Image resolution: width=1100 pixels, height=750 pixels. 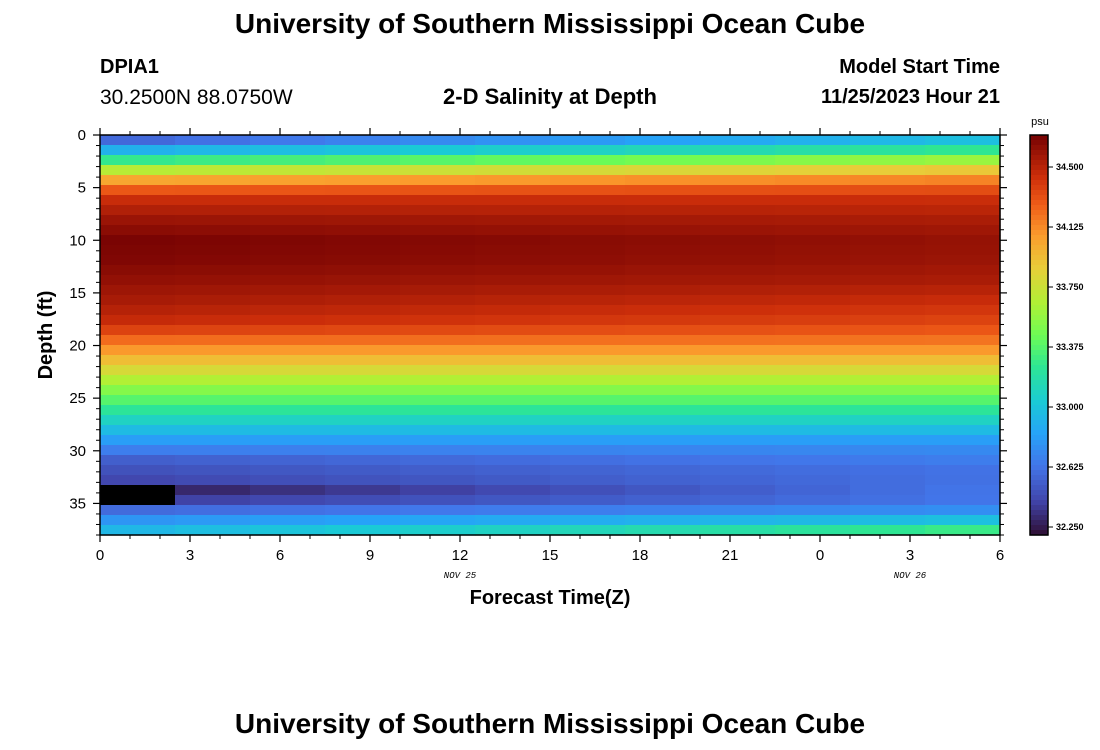 I want to click on y-tick-label: 35, so click(x=77, y=503).